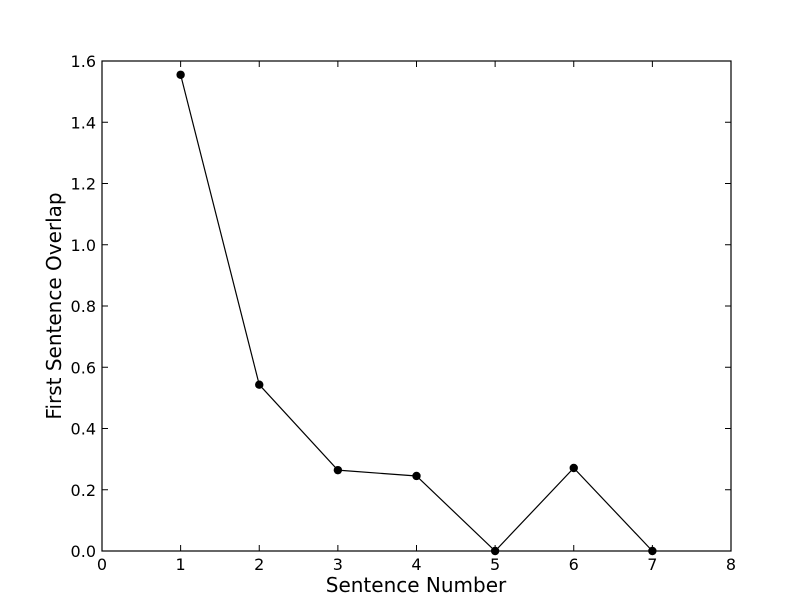 Image resolution: width=812 pixels, height=612 pixels. I want to click on y-tick-label: 1.4, so click(83, 122).